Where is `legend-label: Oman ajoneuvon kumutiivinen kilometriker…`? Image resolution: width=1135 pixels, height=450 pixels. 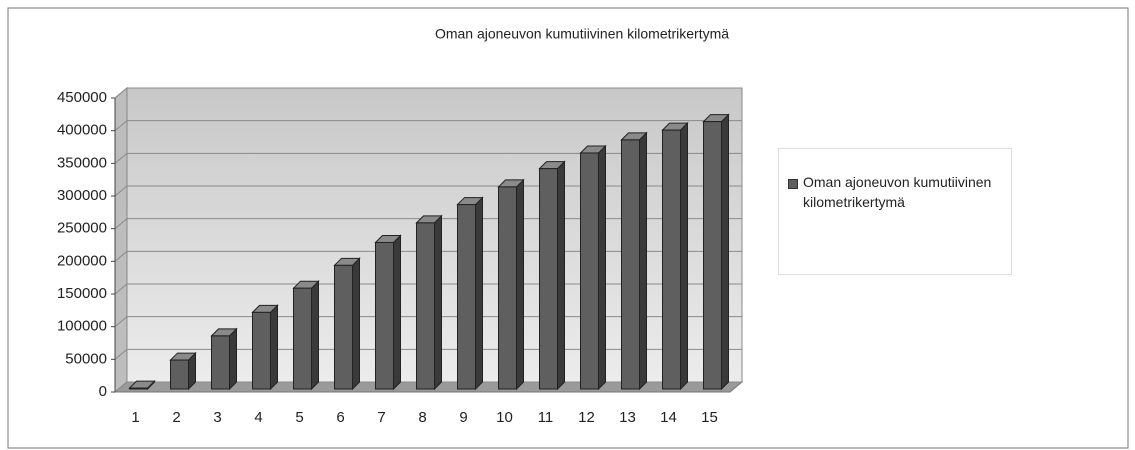
legend-label: Oman ajoneuvon kumutiivinen kilometriker… is located at coordinates (897, 192).